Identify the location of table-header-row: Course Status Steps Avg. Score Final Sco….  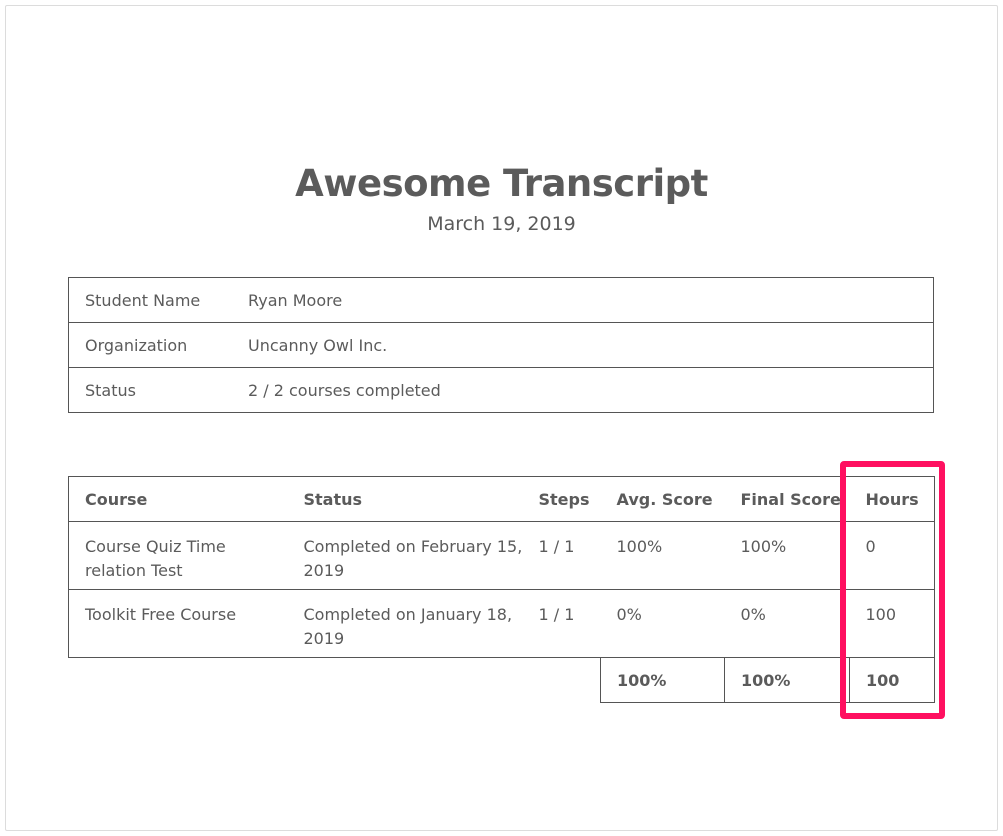
(501, 499).